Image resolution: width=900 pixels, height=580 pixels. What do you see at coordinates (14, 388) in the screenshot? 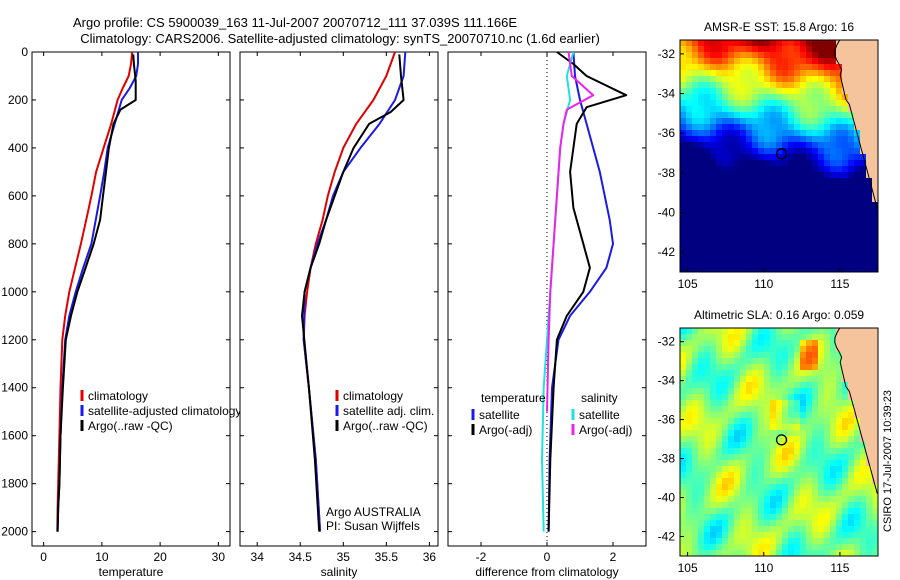
I see `y-tick-label: 1400` at bounding box center [14, 388].